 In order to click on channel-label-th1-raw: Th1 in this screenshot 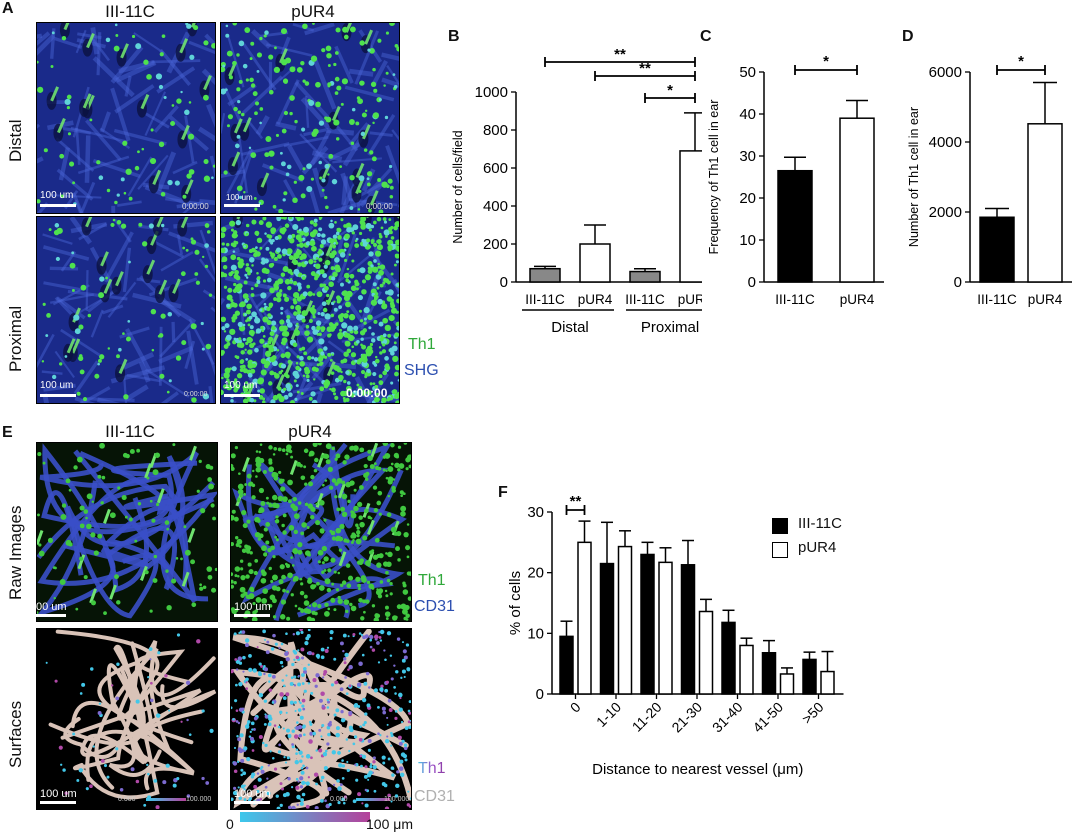, I will do `click(432, 580)`.